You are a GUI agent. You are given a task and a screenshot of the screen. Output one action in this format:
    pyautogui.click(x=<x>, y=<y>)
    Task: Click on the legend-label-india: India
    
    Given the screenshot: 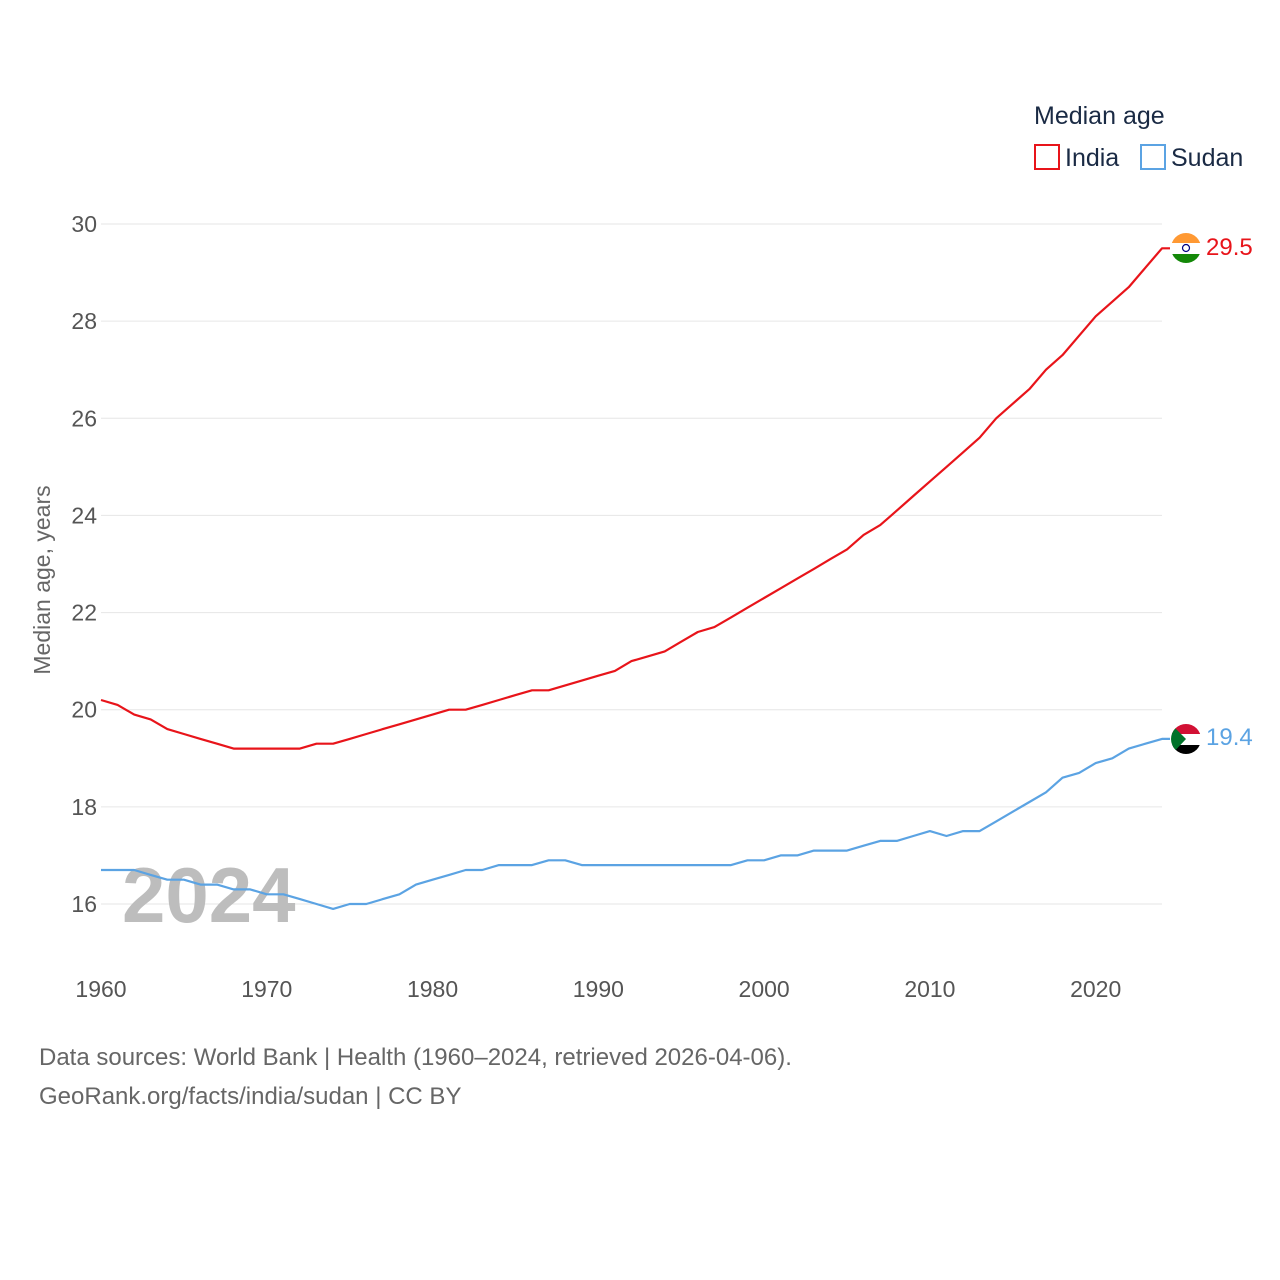 What is the action you would take?
    pyautogui.click(x=1092, y=158)
    